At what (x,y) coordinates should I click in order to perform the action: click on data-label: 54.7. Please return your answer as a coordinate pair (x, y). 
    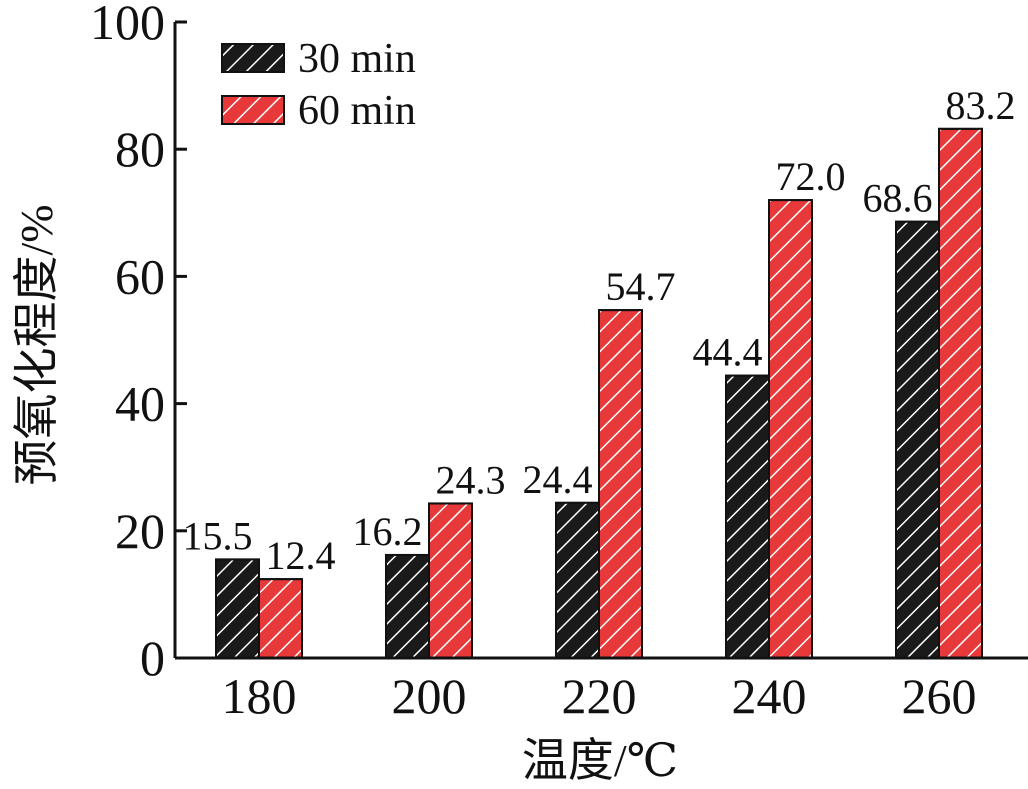
    Looking at the image, I should click on (641, 286).